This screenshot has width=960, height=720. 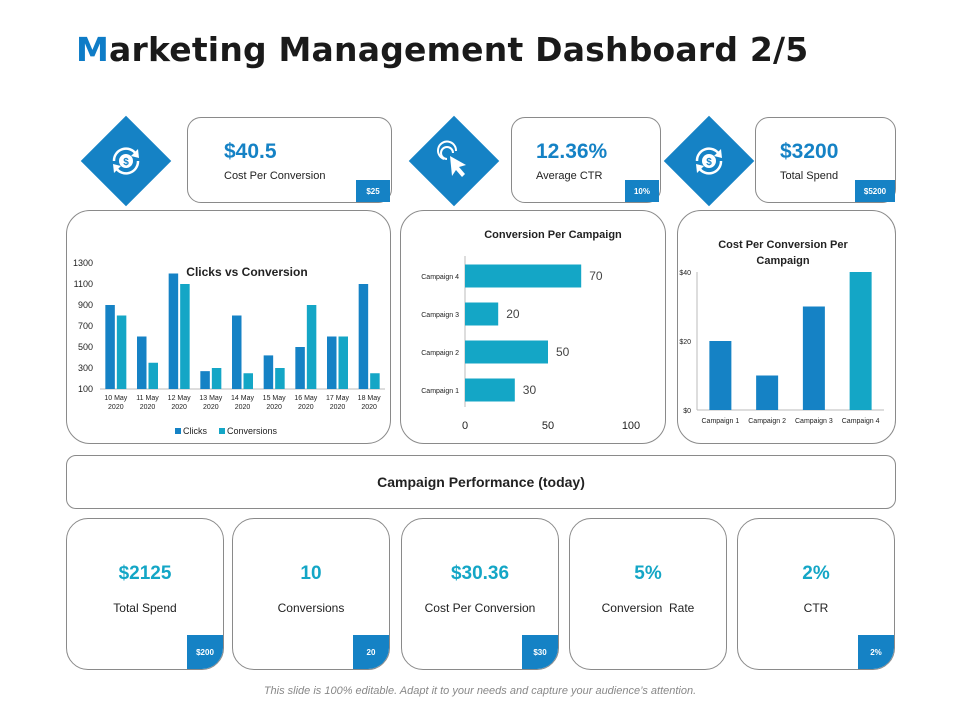 I want to click on kpi-label: Average CTR, so click(x=569, y=176).